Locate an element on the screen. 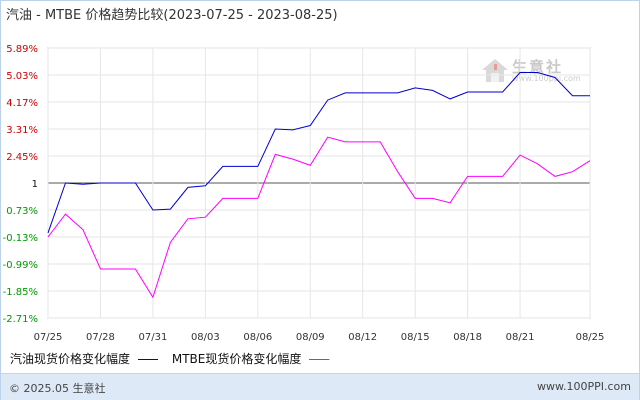 This screenshot has width=640, height=400. y-tick-label: 5.89% is located at coordinates (22, 49).